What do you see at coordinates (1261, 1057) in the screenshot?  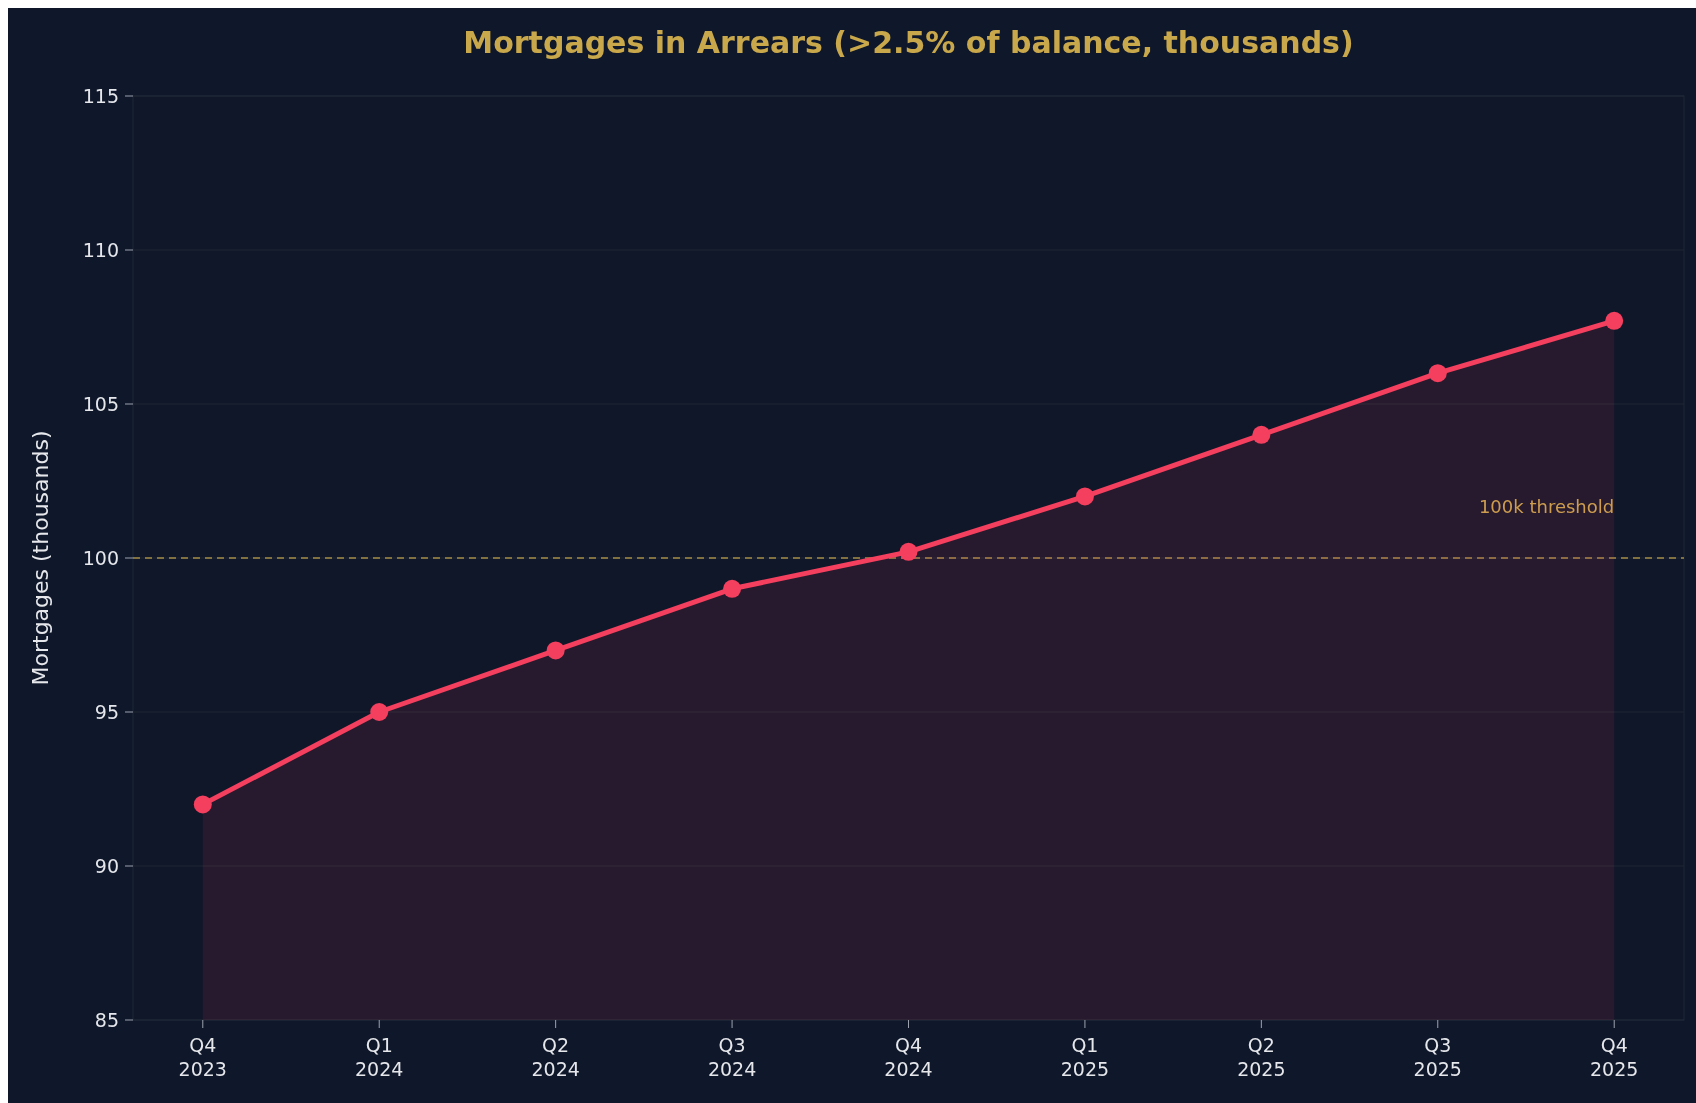 I see `x-tick-label: Q2 2025` at bounding box center [1261, 1057].